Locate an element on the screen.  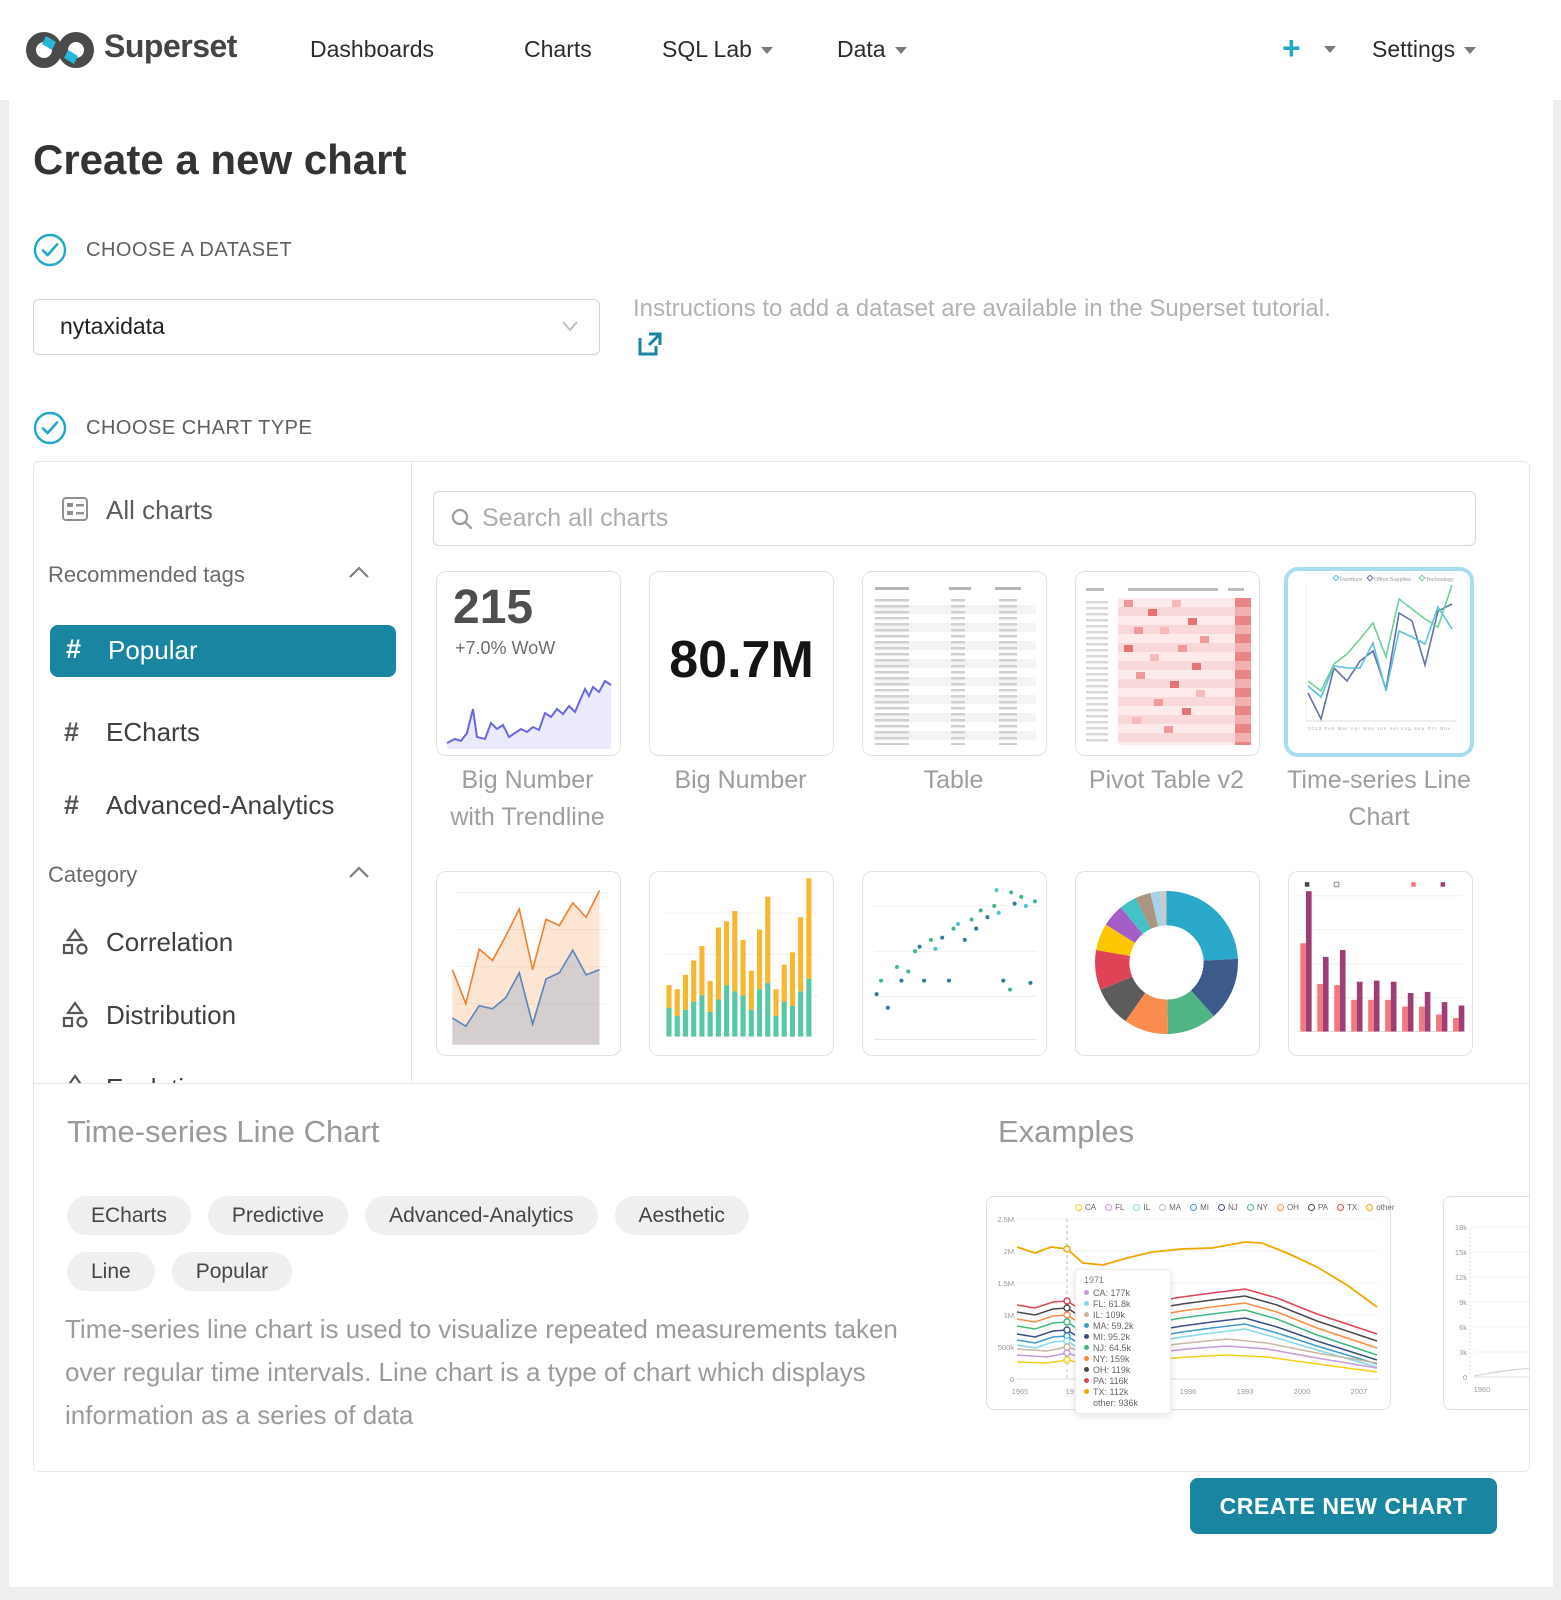
detail-title: Time-series Line Chart is located at coordinates (223, 1131).